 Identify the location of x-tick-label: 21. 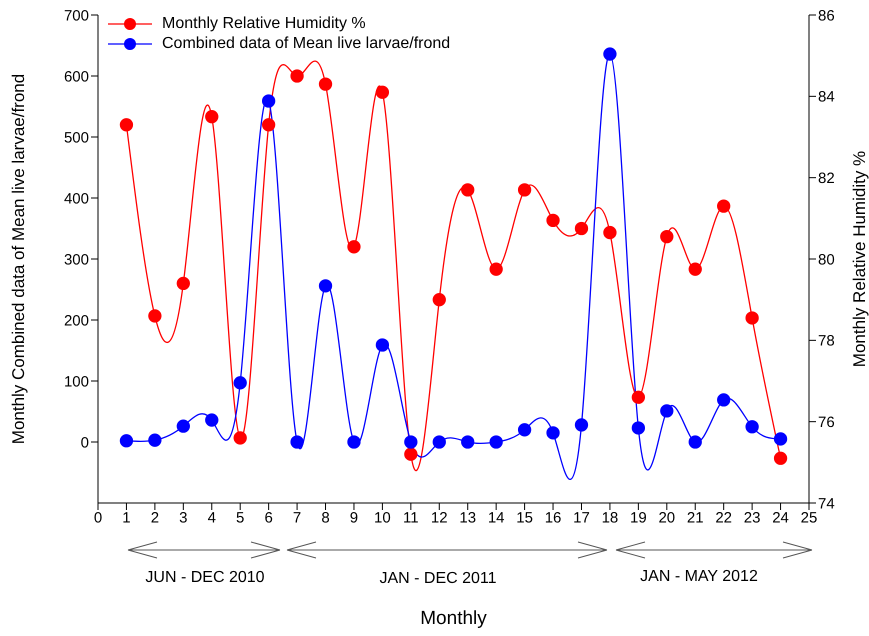
(695, 518).